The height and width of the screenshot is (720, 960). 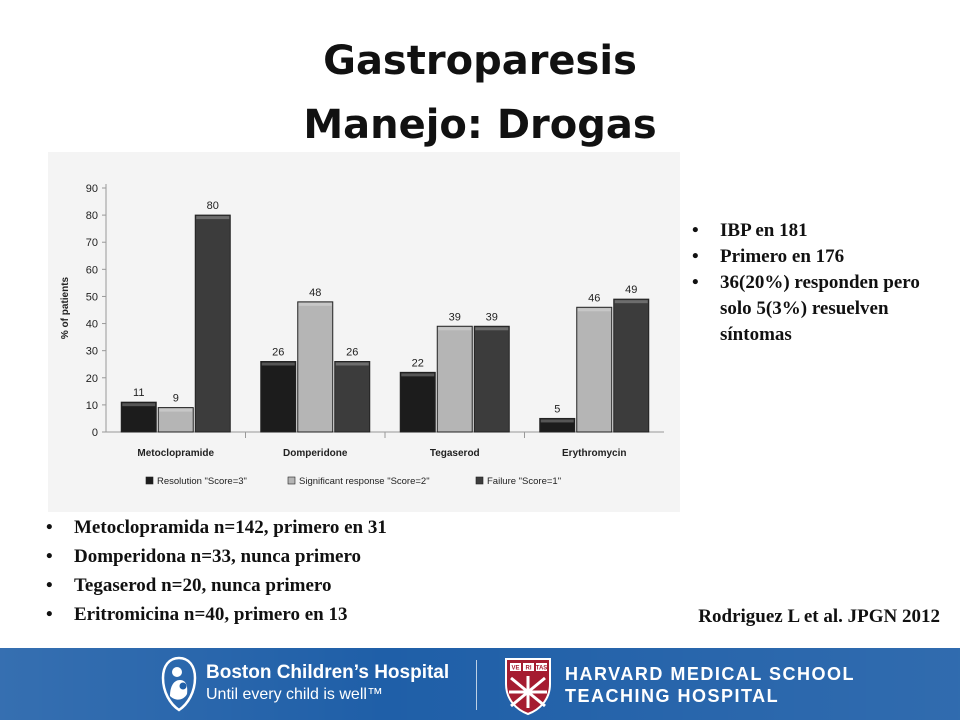 I want to click on data-label: 46, so click(x=594, y=298).